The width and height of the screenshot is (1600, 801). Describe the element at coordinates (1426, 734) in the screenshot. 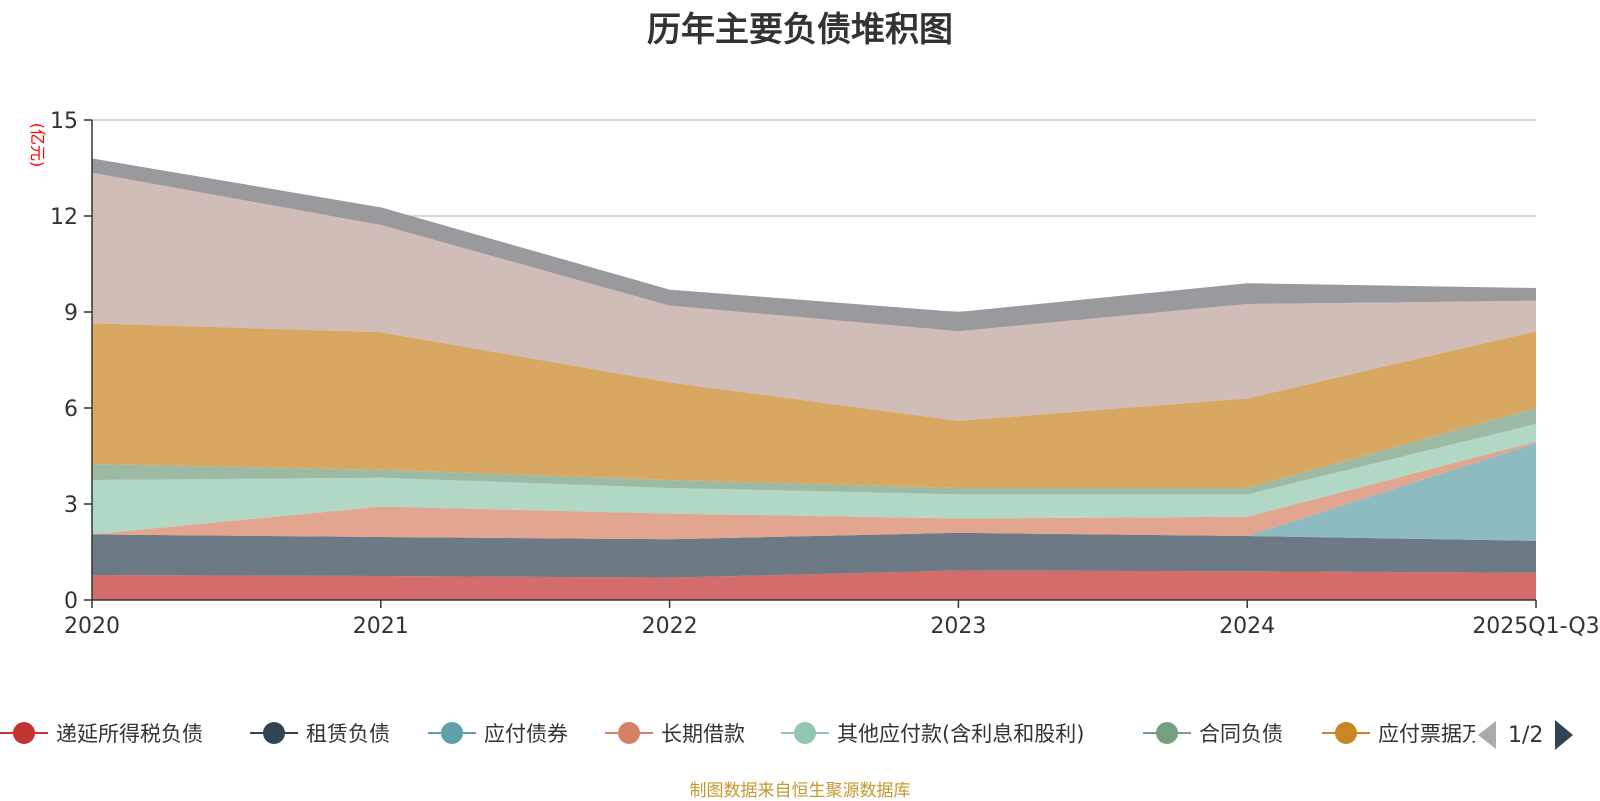

I see `legend-label: 应付票据万` at that location.